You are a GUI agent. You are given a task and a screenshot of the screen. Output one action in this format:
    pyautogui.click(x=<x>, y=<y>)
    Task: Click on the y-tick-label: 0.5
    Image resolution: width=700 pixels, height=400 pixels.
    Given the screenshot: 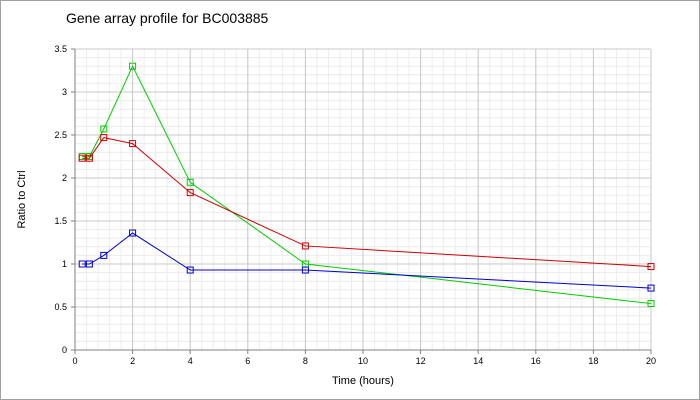 What is the action you would take?
    pyautogui.click(x=60, y=307)
    